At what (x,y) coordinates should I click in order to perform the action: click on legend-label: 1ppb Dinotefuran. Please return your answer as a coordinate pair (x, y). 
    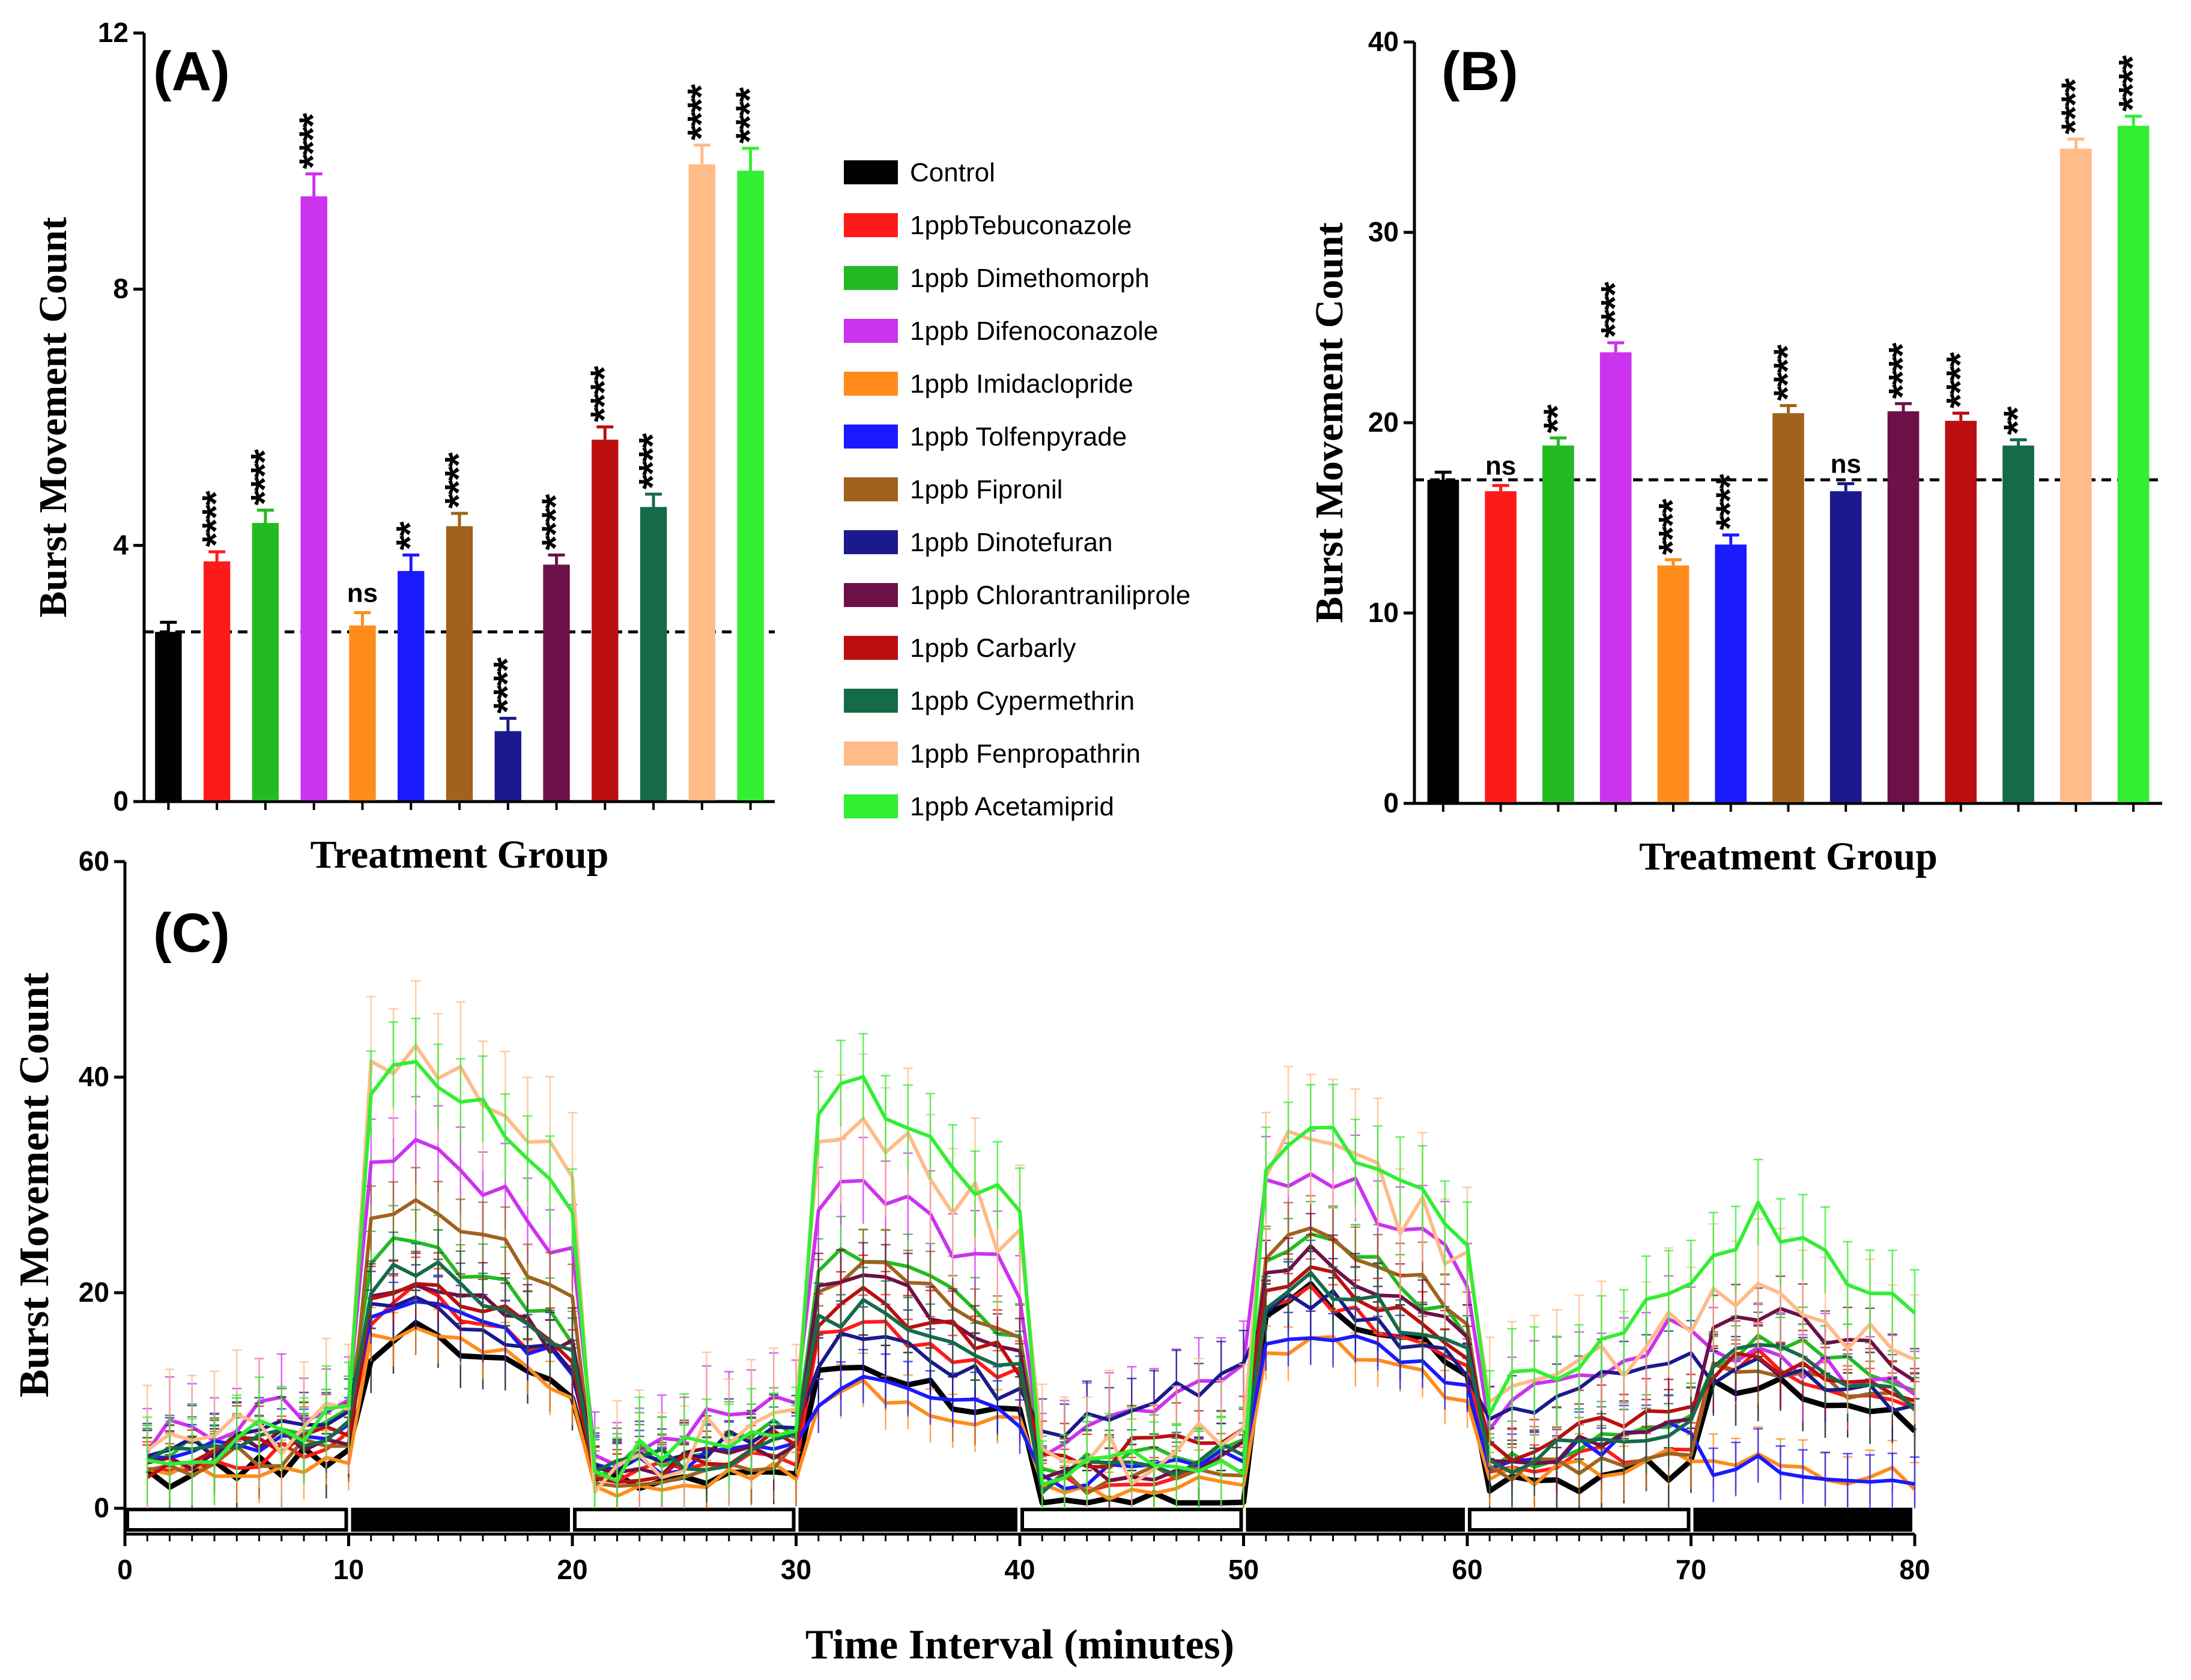
    Looking at the image, I should click on (1011, 542).